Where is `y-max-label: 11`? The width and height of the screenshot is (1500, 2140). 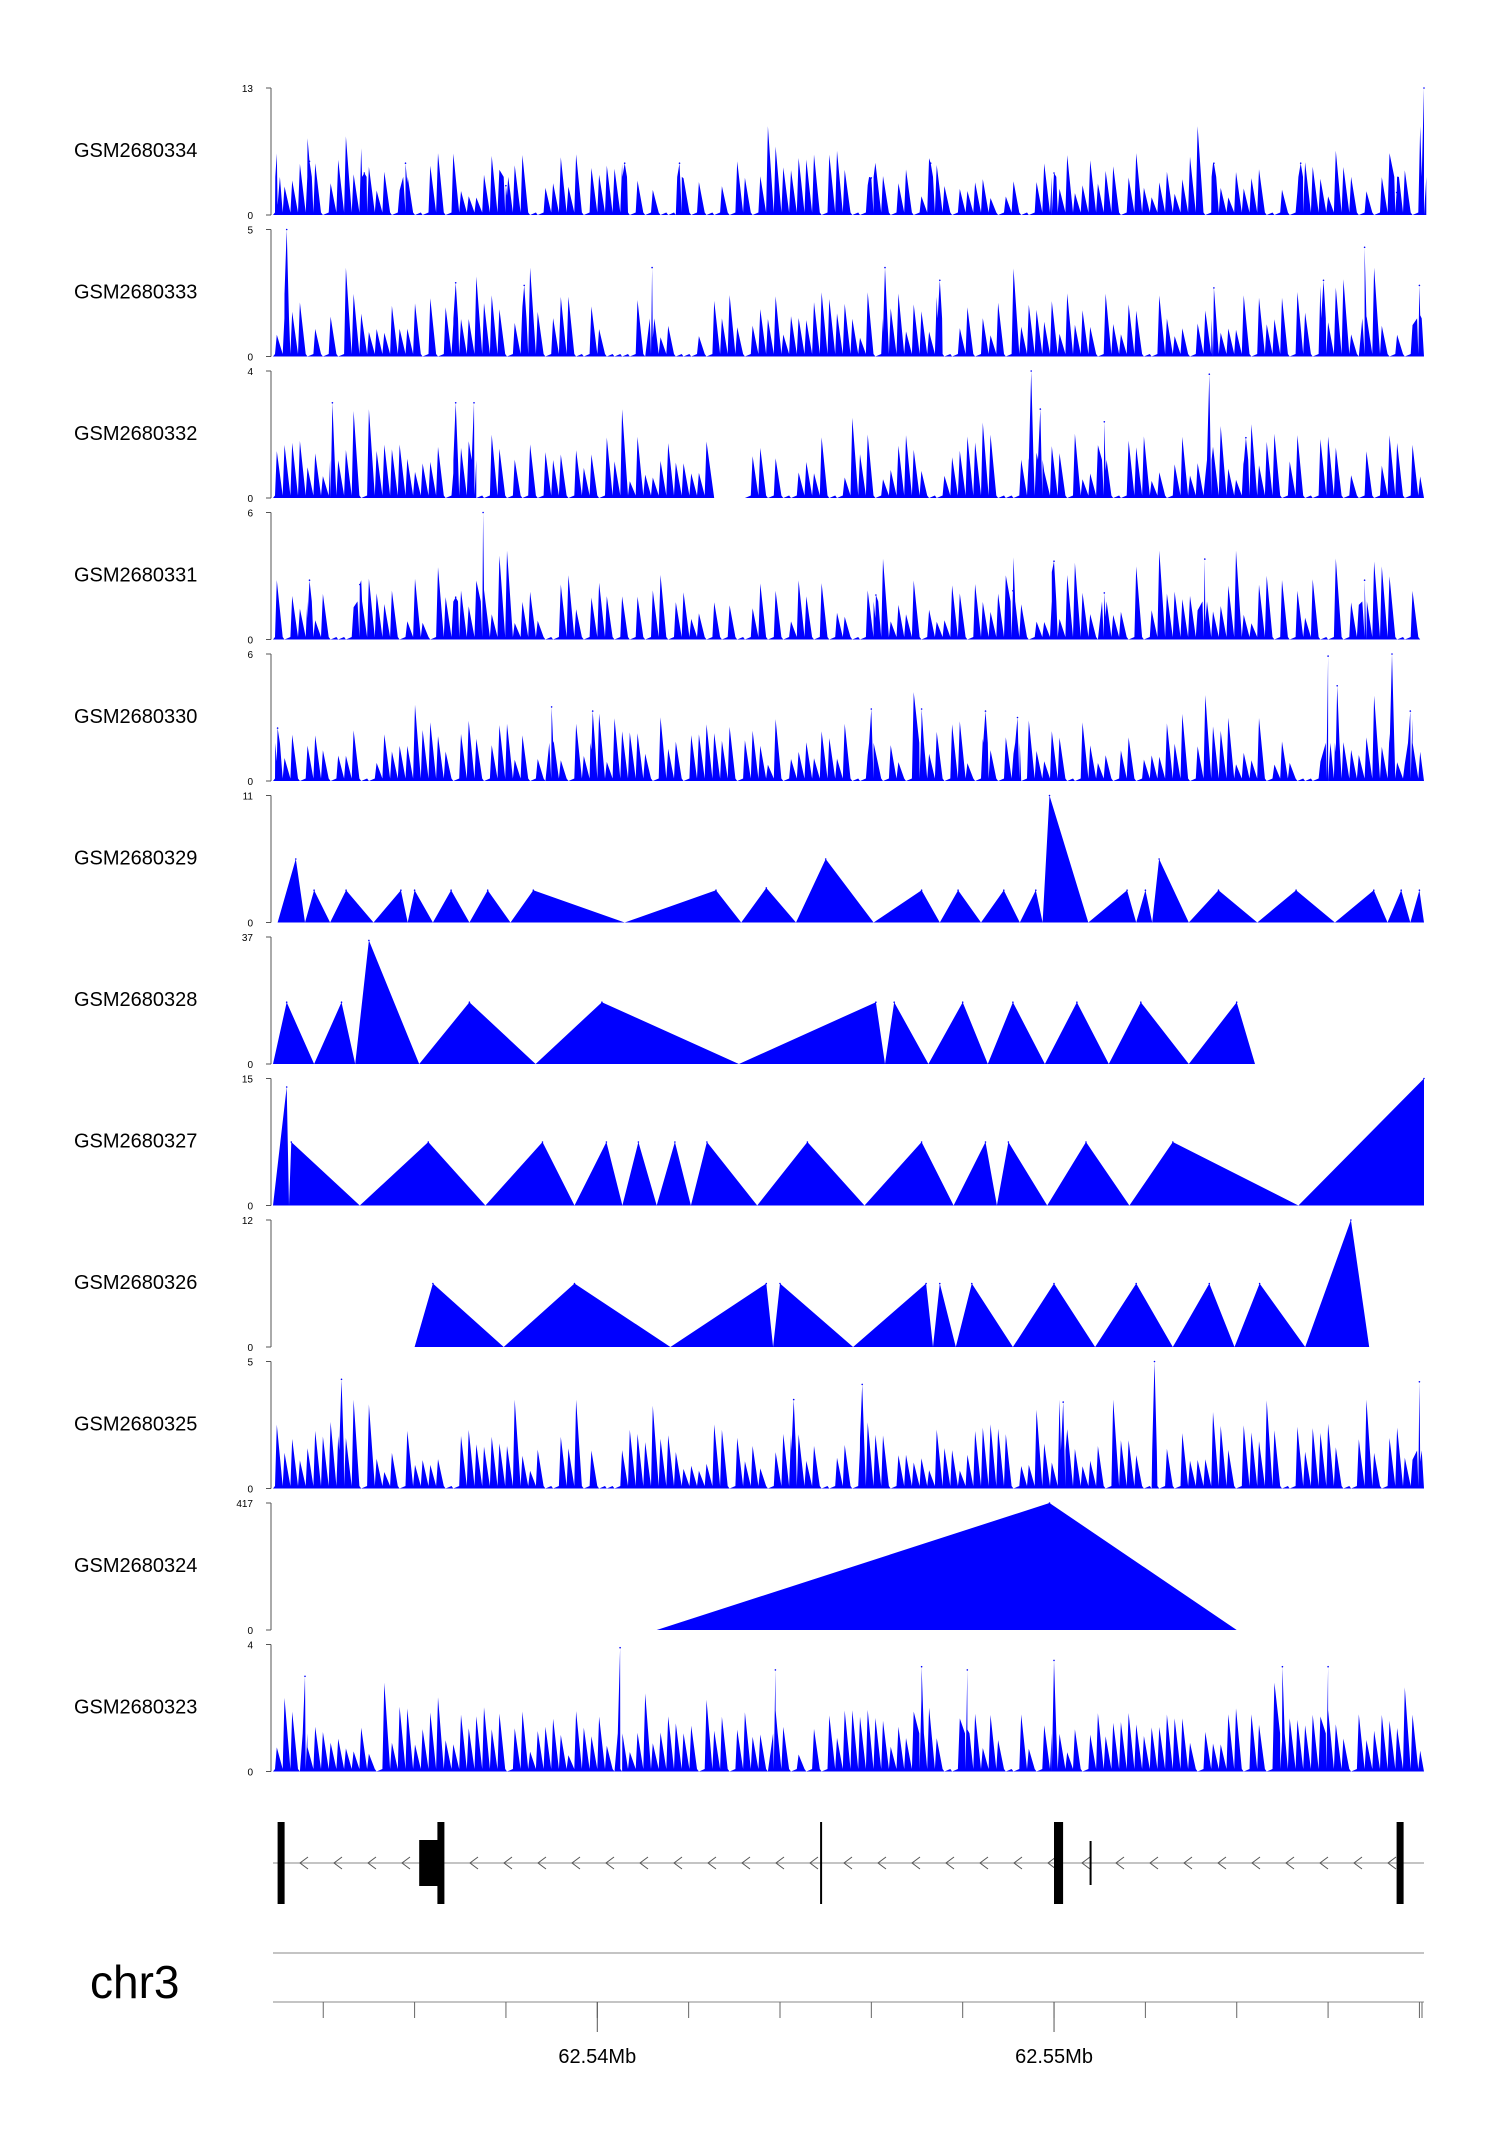
y-max-label: 11 is located at coordinates (248, 797).